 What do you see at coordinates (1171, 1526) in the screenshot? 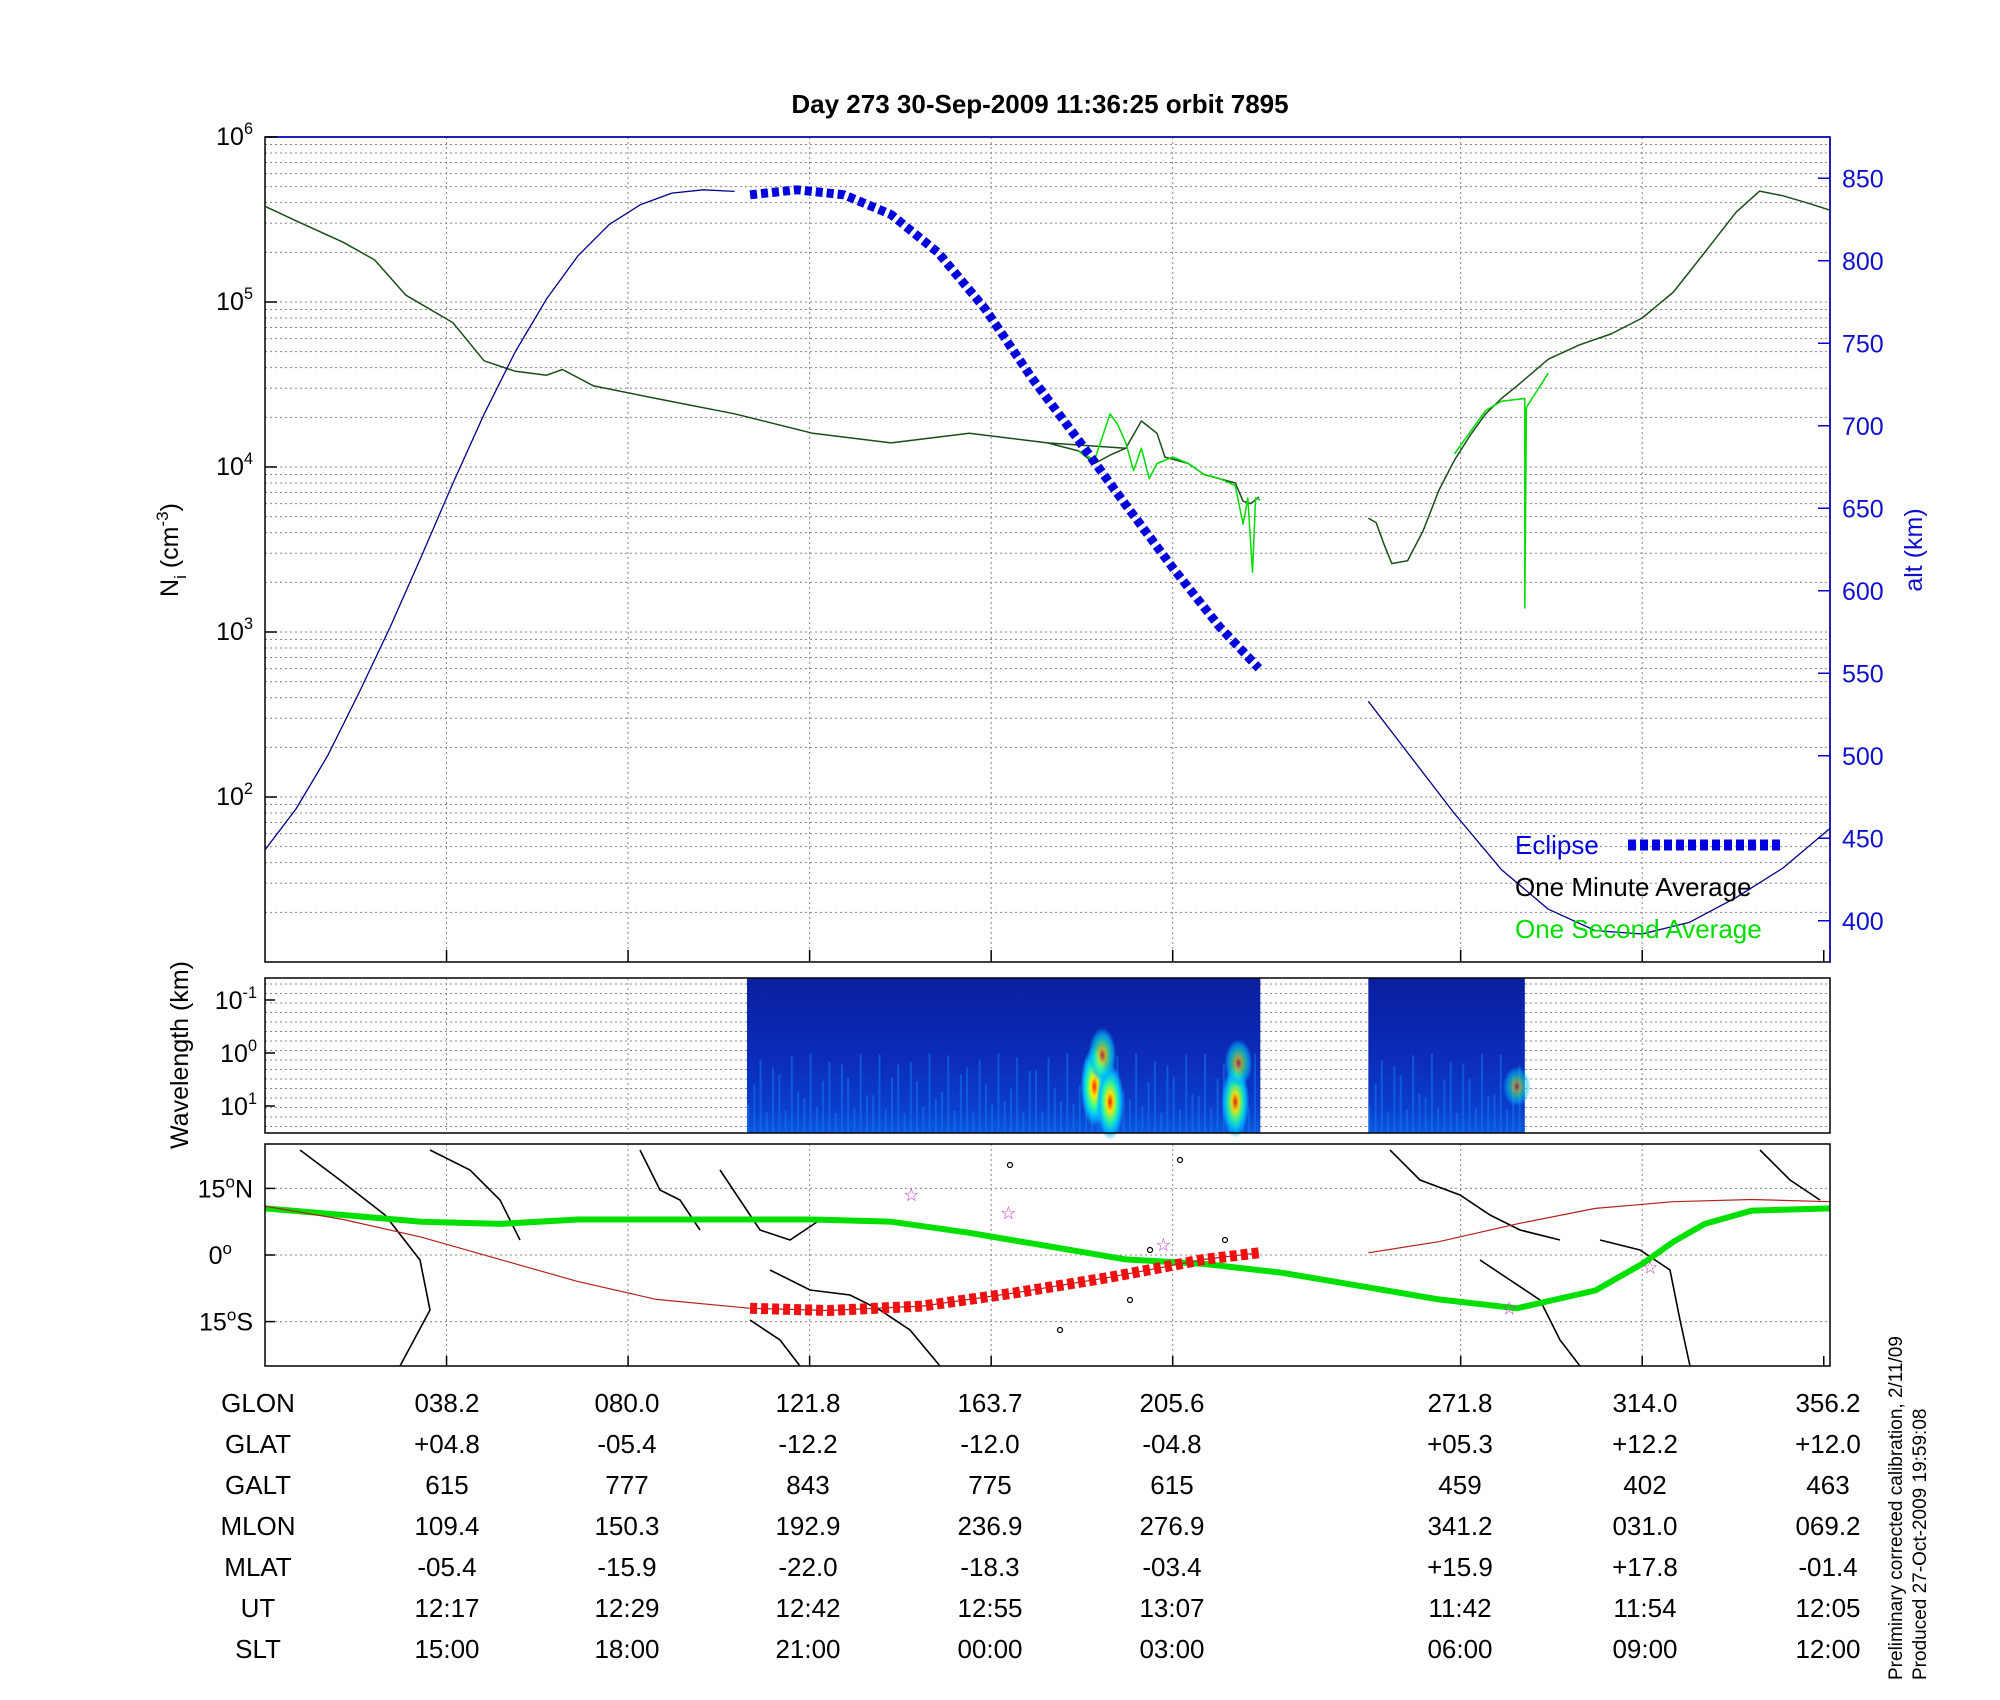
I see `table-cell: 276.9` at bounding box center [1171, 1526].